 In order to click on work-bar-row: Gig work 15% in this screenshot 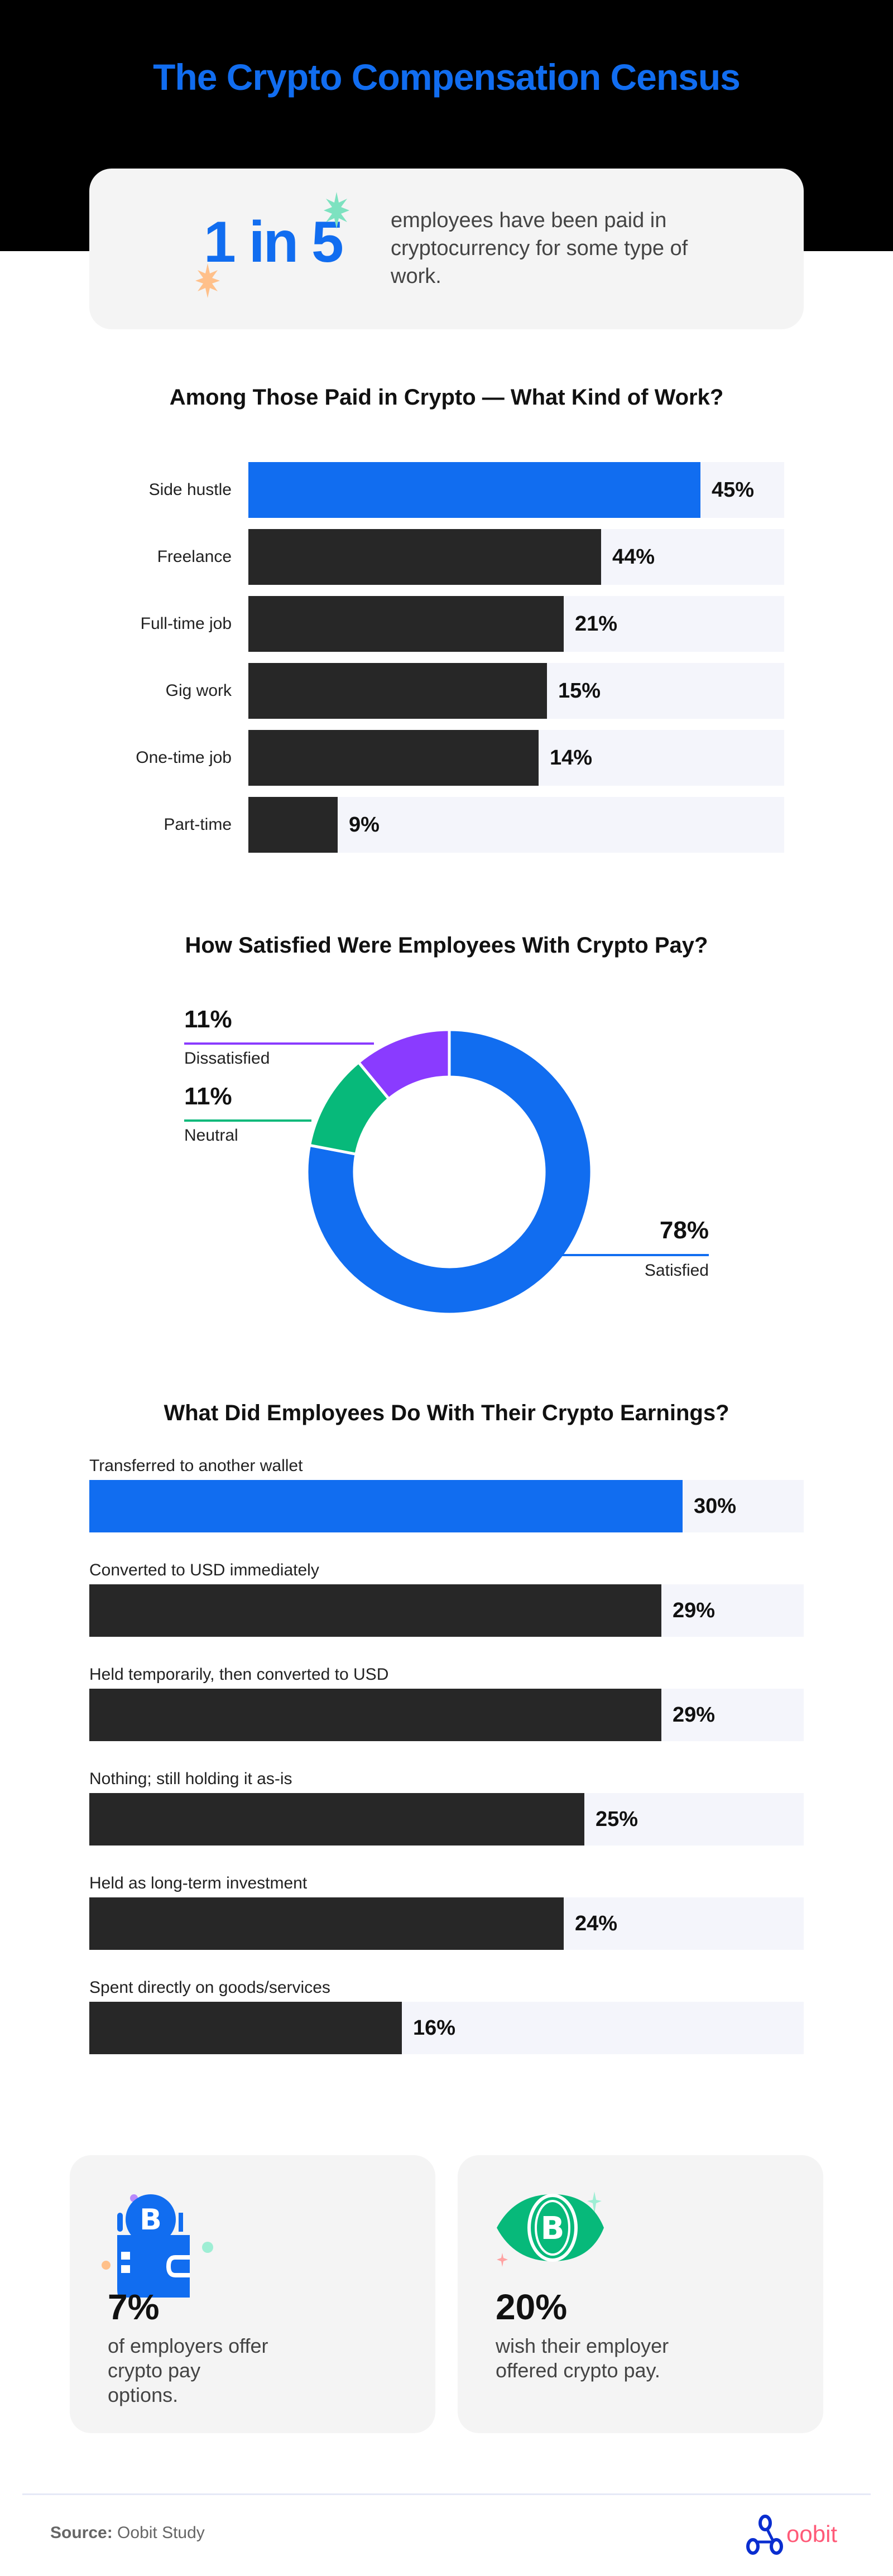, I will do `click(446, 691)`.